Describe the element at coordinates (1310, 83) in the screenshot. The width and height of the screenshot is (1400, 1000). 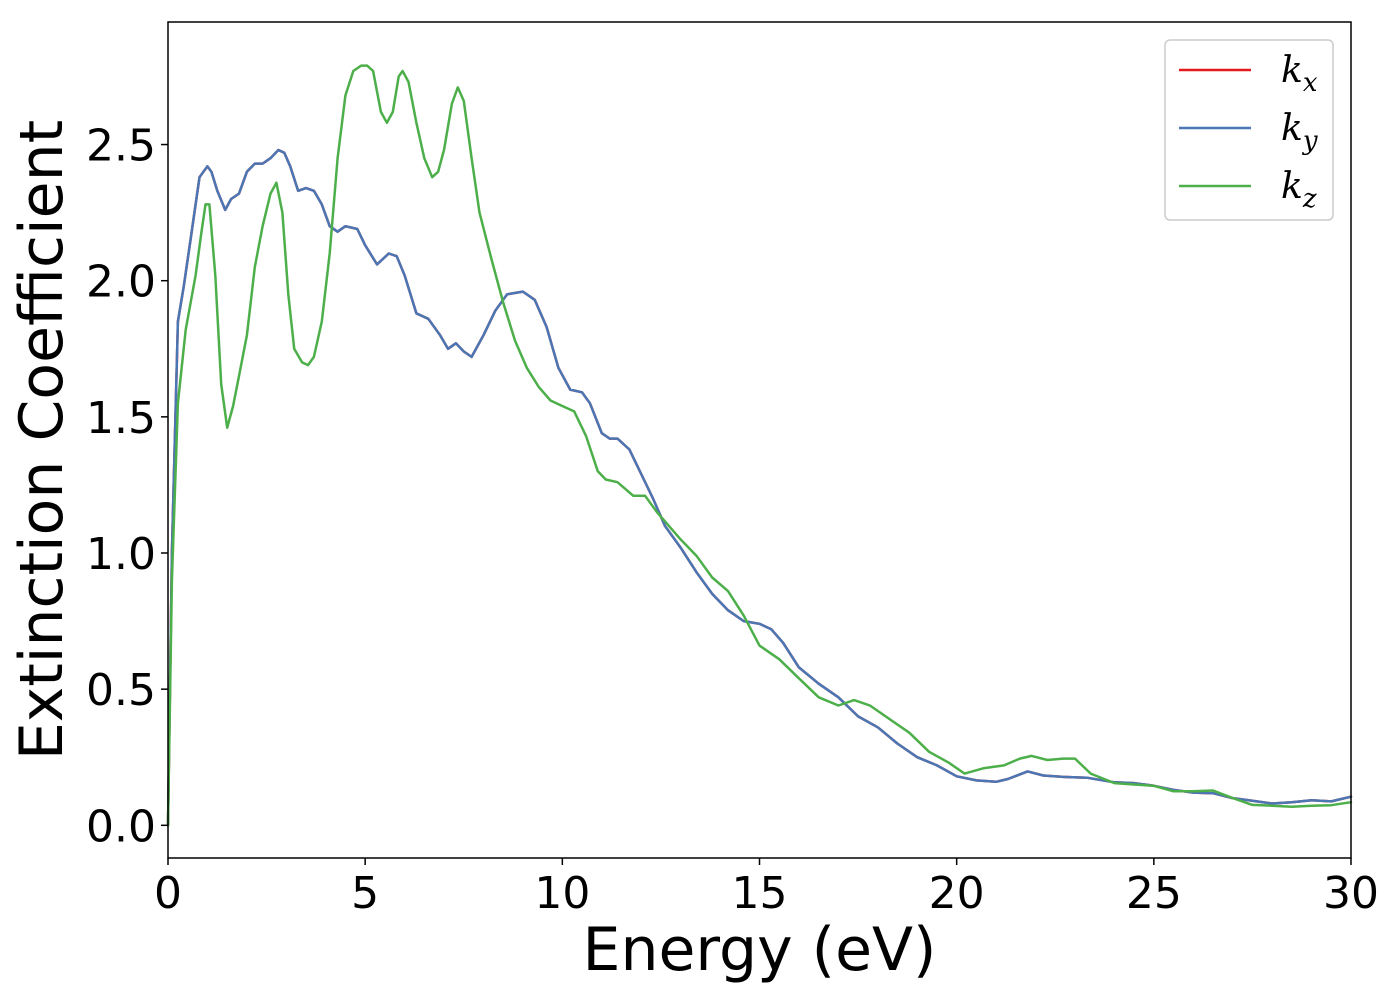
I see `legend-label-subscript: x` at that location.